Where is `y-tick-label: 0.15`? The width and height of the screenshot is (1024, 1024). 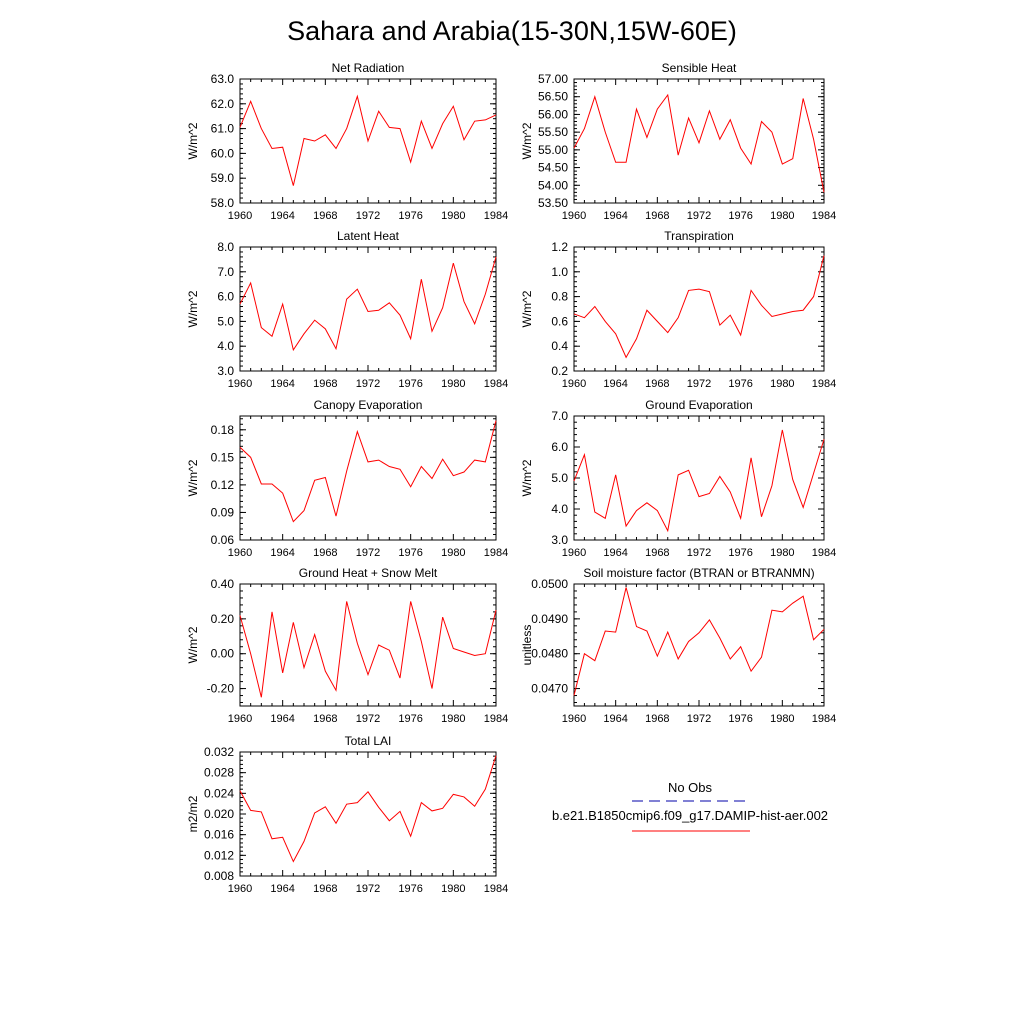 y-tick-label: 0.15 is located at coordinates (223, 457).